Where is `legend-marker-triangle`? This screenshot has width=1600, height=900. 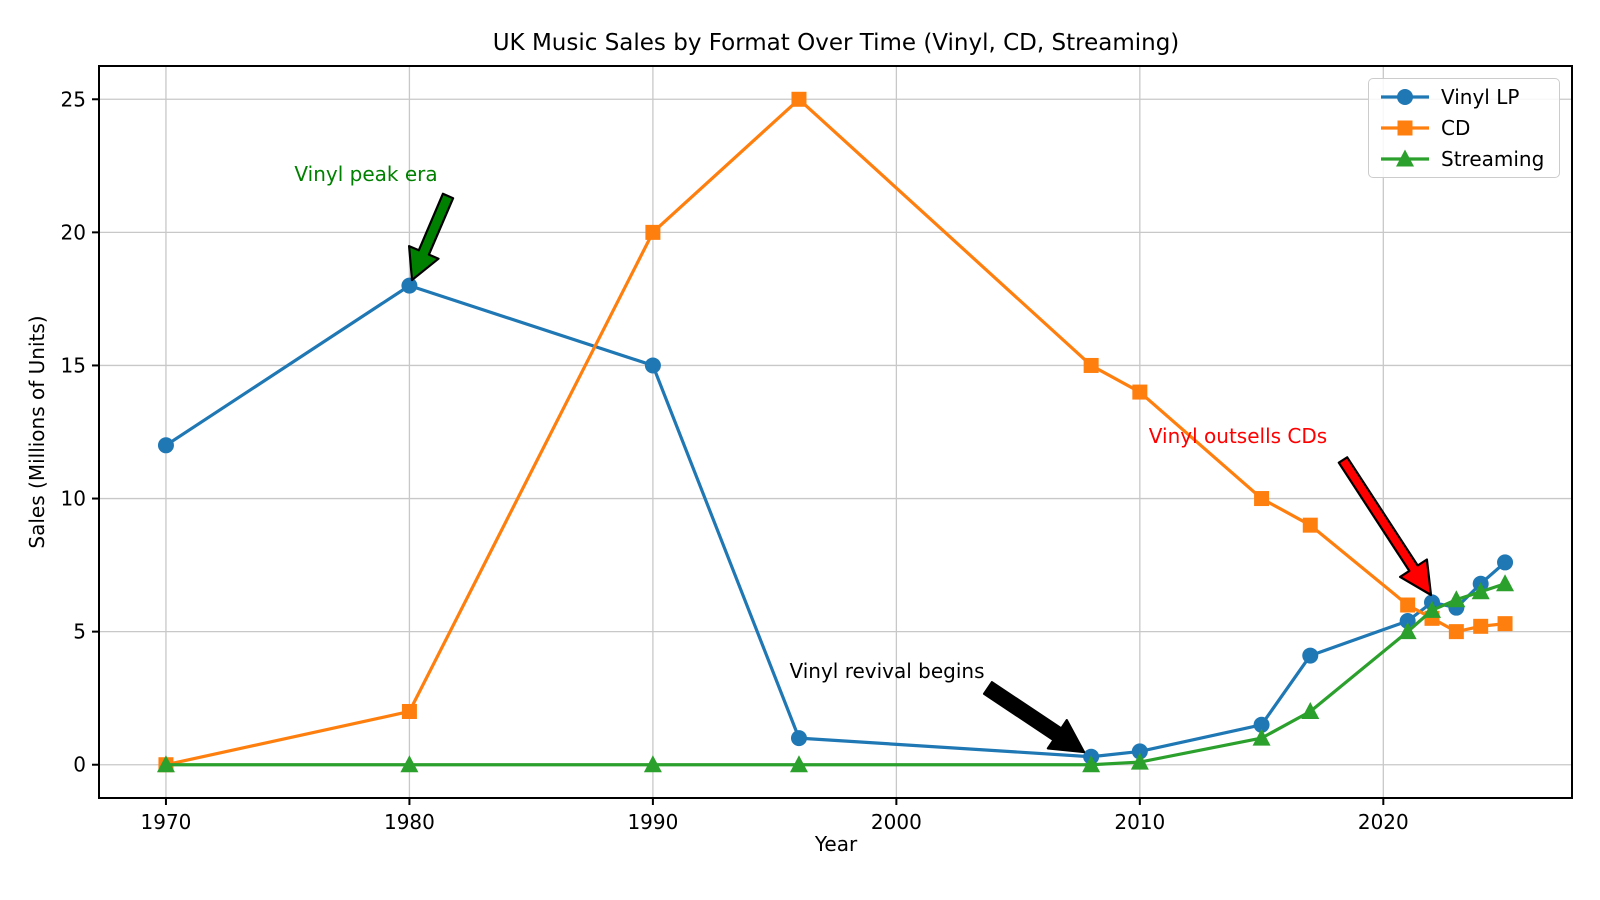
legend-marker-triangle is located at coordinates (1405, 158).